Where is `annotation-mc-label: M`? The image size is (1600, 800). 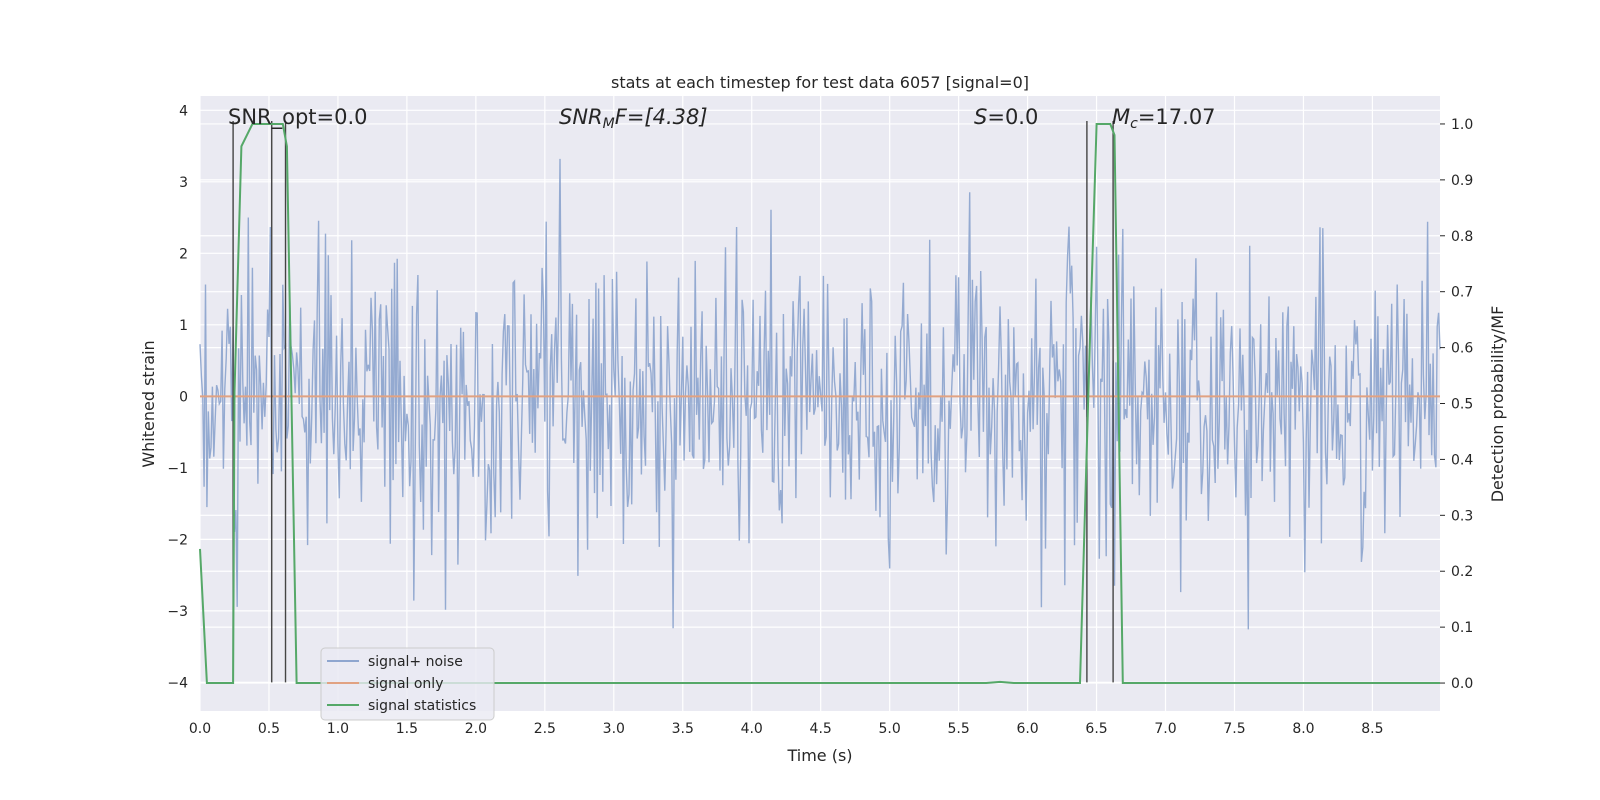 annotation-mc-label: M is located at coordinates (1121, 117).